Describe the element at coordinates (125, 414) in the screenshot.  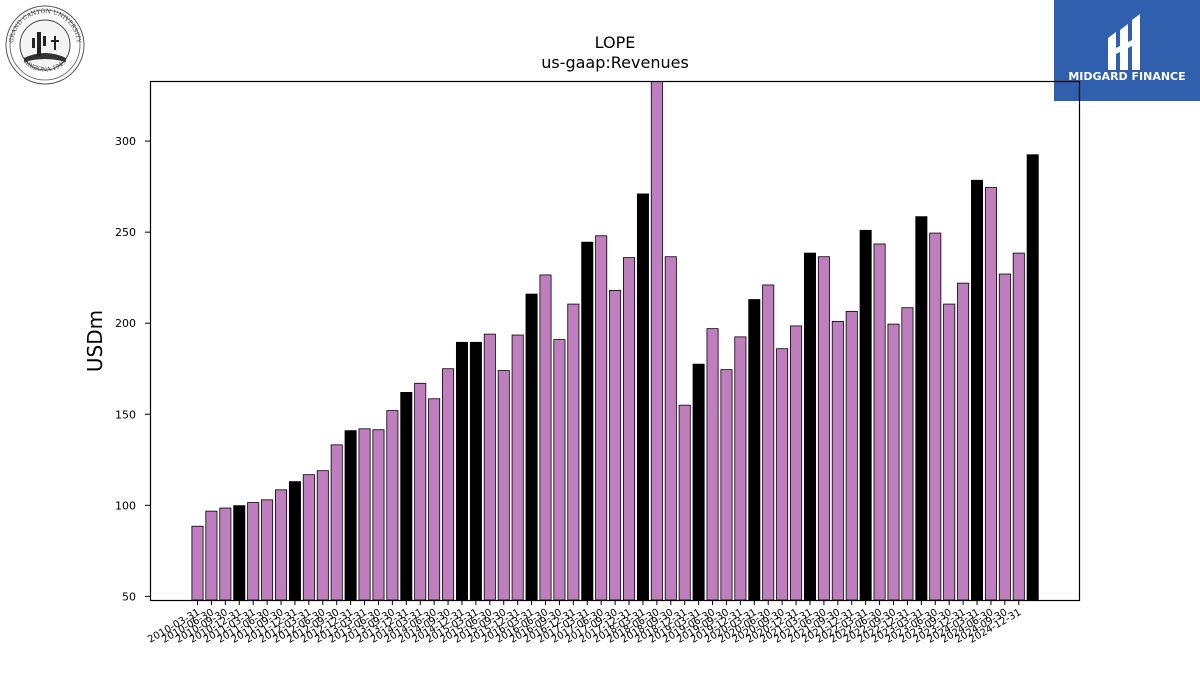
I see `y-tick-label: 150` at that location.